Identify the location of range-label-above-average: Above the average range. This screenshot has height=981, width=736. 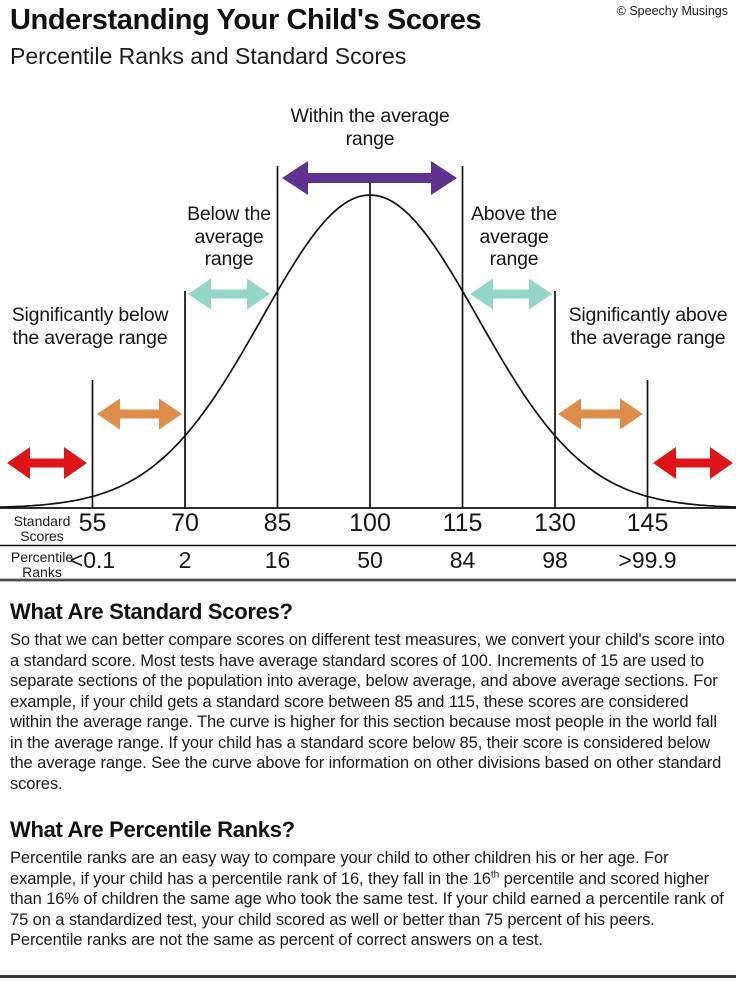
(514, 236).